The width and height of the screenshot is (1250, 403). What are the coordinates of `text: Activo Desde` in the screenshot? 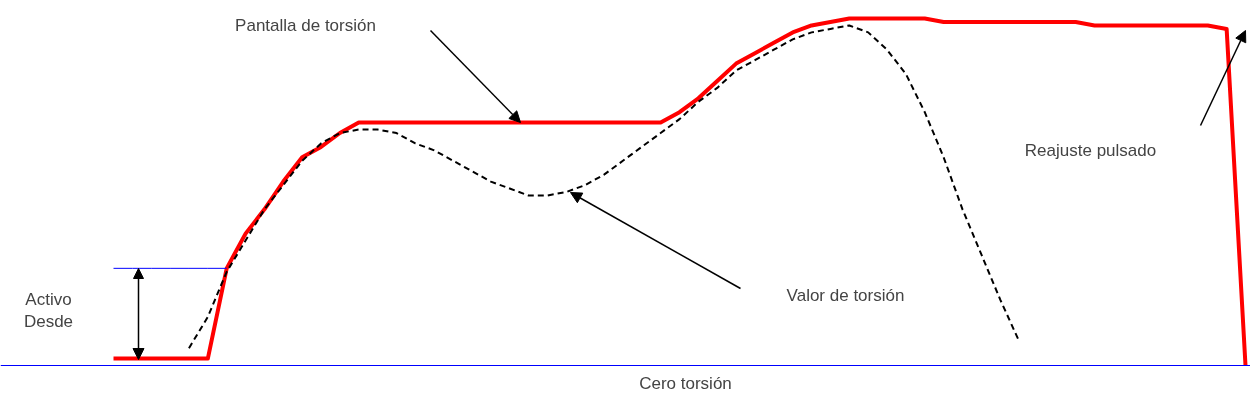 It's located at (48, 310).